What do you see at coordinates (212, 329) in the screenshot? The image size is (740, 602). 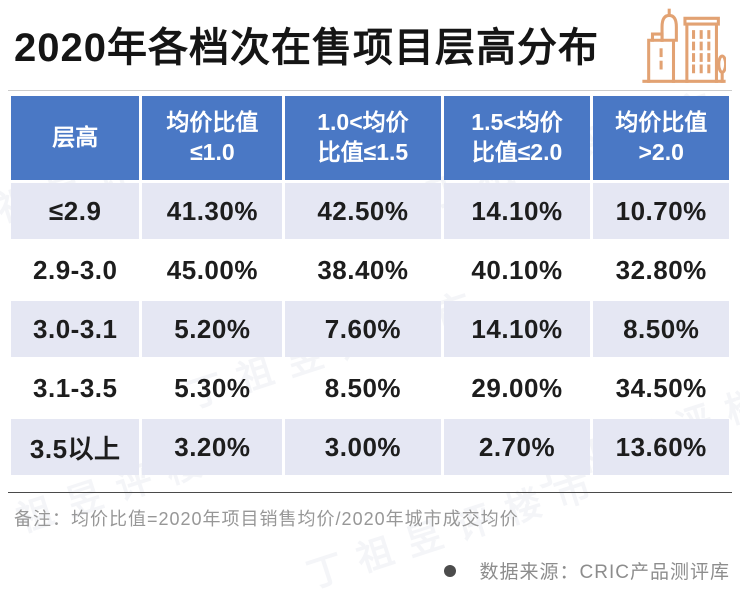 I see `data-cell: 5.20%` at bounding box center [212, 329].